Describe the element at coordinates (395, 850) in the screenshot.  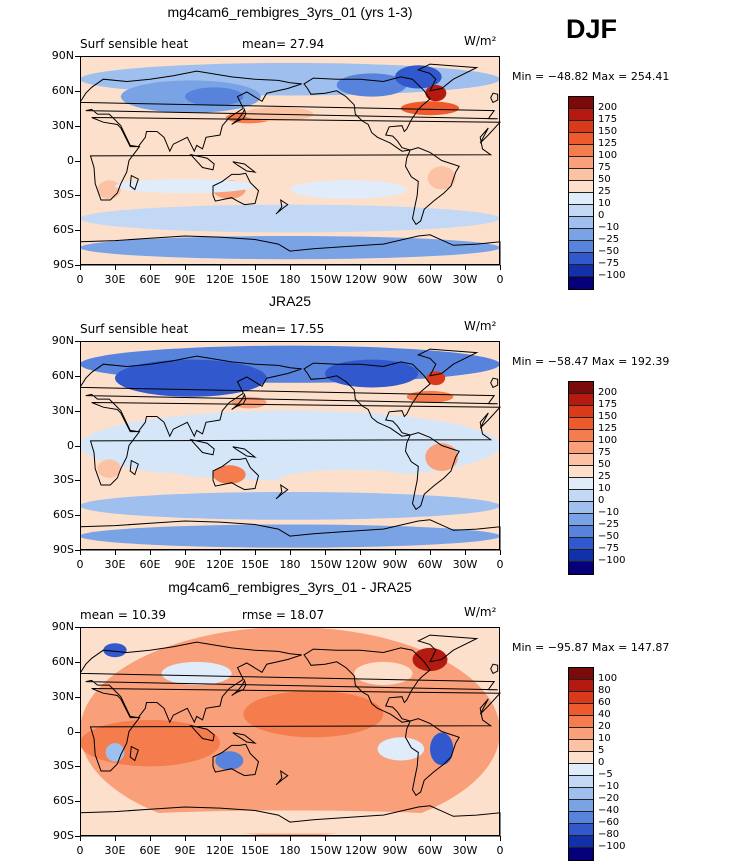
I see `lon-tick-label: 90W` at that location.